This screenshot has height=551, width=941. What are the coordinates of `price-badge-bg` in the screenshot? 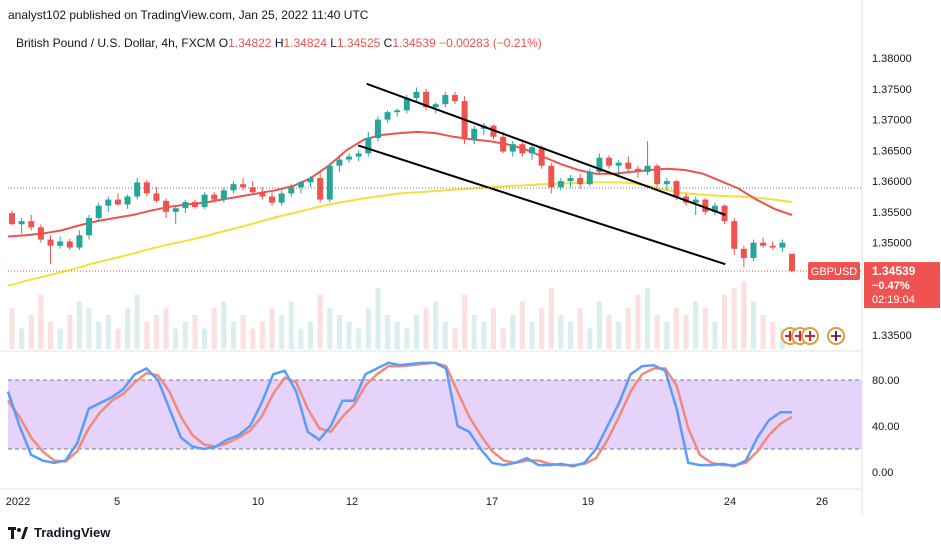 It's located at (902, 285).